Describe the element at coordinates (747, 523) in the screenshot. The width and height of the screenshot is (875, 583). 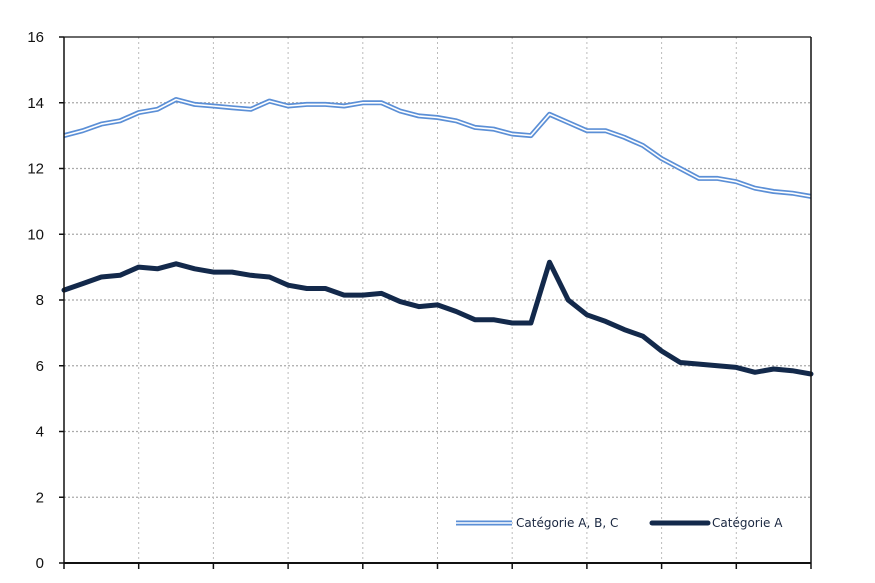
I see `legend-label-a: Catégorie A` at that location.